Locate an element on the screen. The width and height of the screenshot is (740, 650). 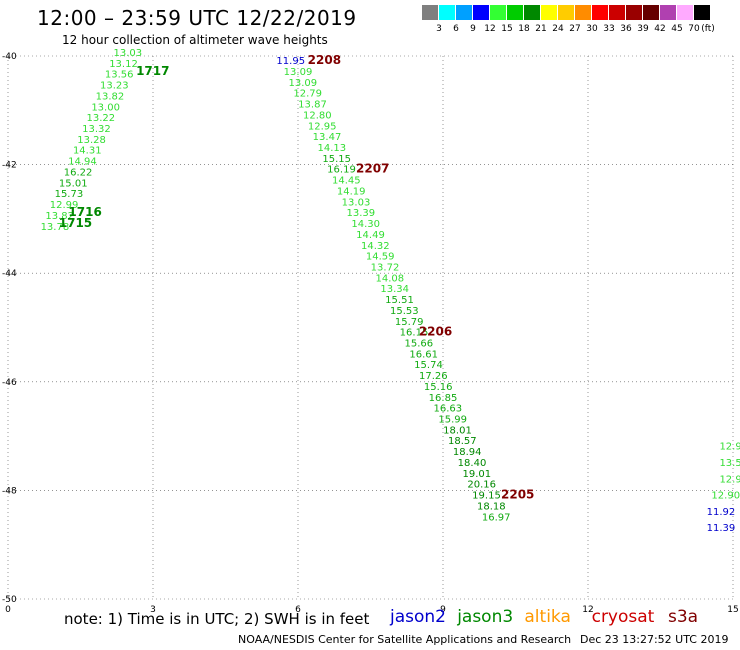
color-scale-label: 21 is located at coordinates (541, 29).